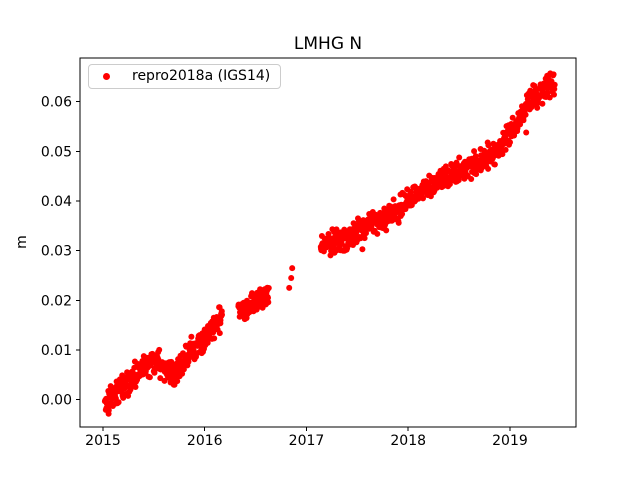 The height and width of the screenshot is (480, 640). What do you see at coordinates (103, 441) in the screenshot?
I see `x-tick-label: 2015` at bounding box center [103, 441].